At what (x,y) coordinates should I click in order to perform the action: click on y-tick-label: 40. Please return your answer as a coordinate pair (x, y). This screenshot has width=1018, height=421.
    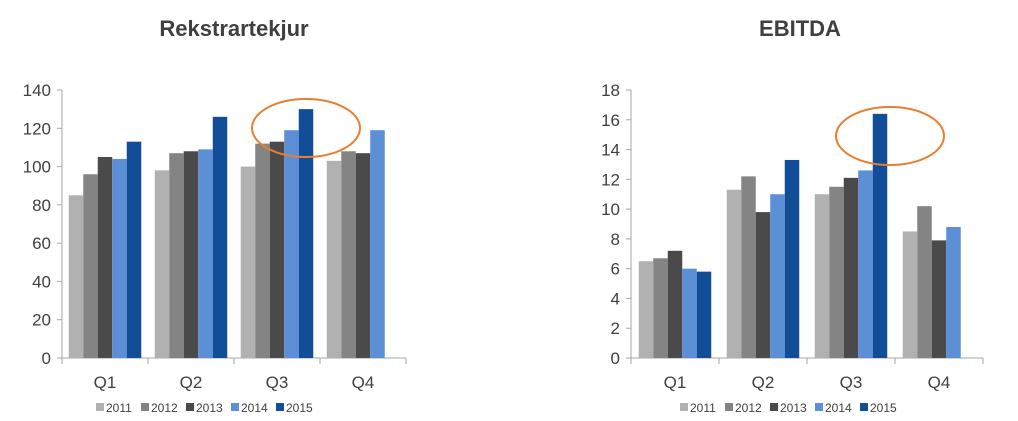
    Looking at the image, I should click on (41, 281).